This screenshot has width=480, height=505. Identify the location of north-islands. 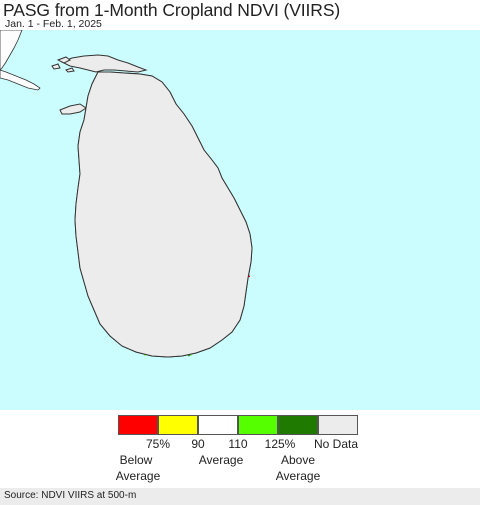
(63, 64).